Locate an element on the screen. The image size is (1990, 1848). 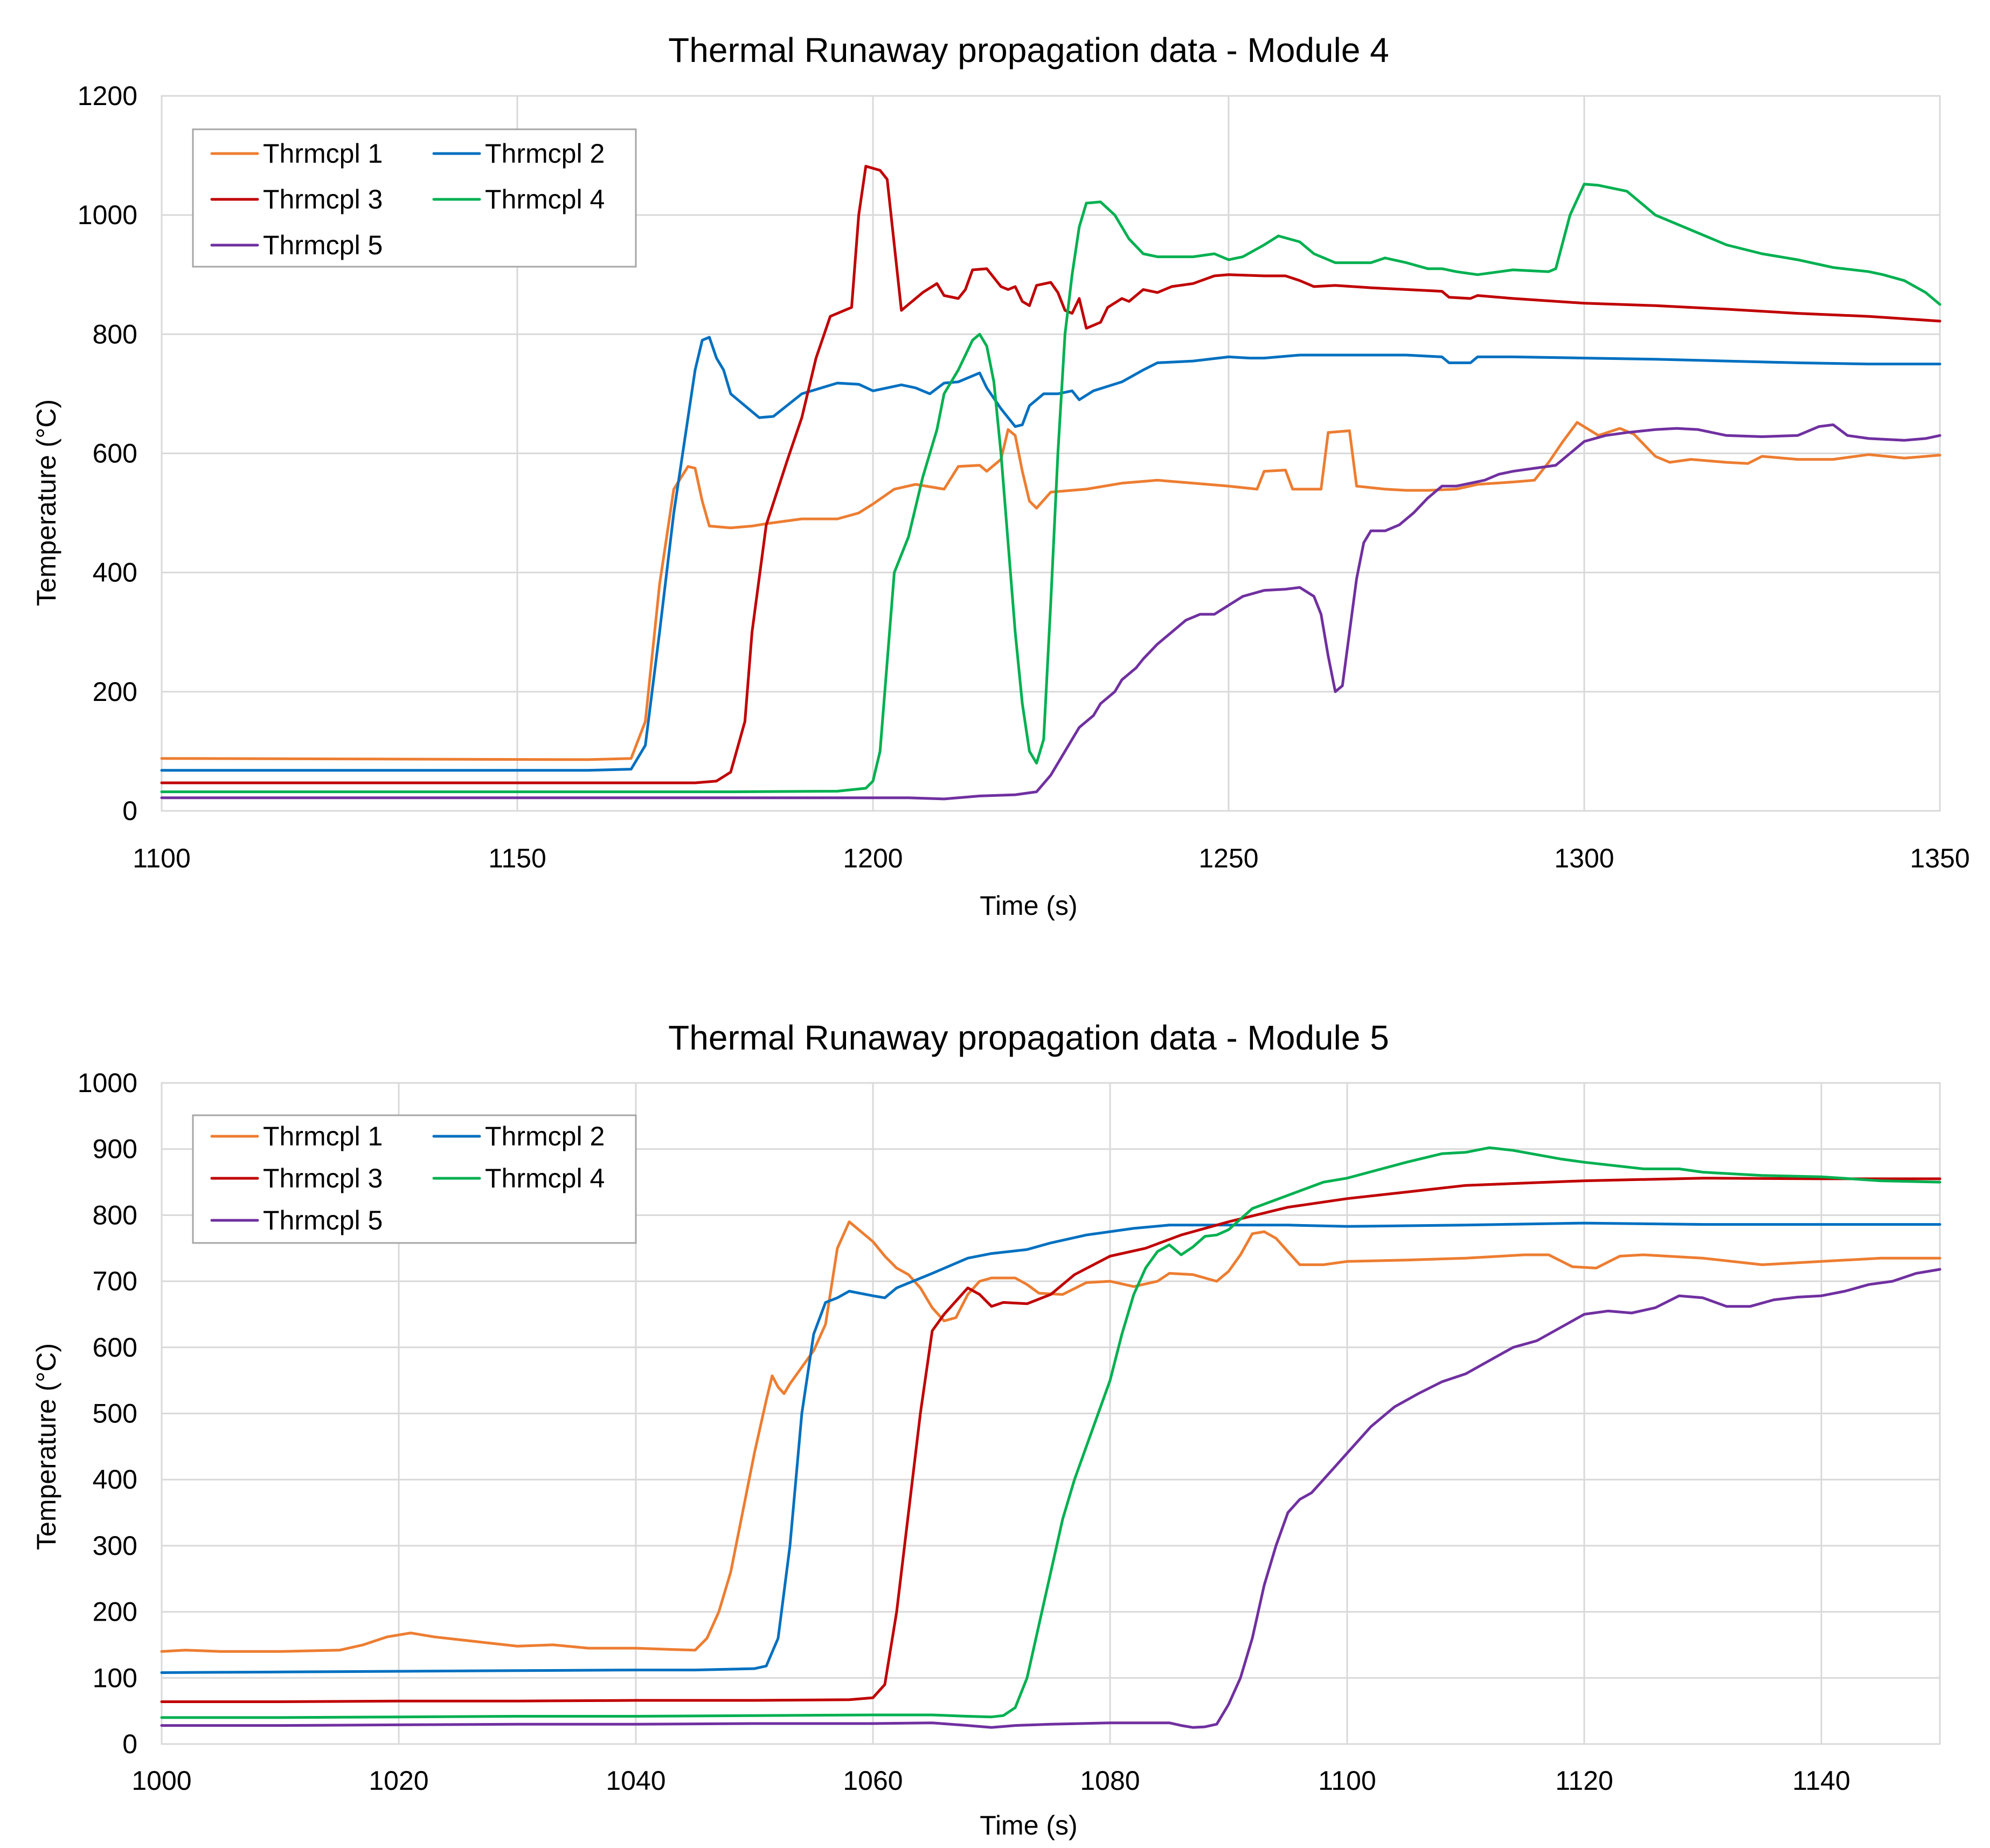
y-tick-labels: 0 200 400 600 800 1000 1200 is located at coordinates (107, 453).